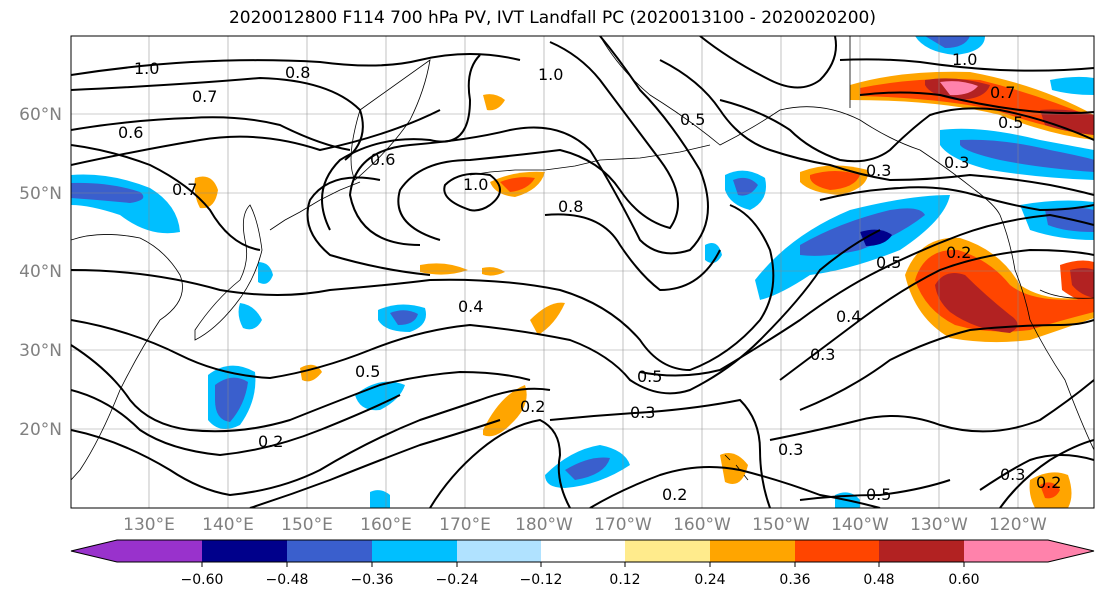  Describe the element at coordinates (465, 525) in the screenshot. I see `lon-label: 170°E` at that location.